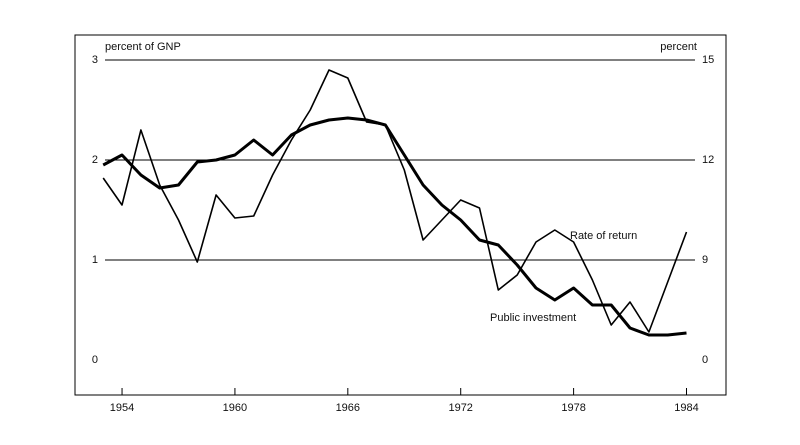 The image size is (800, 445). I want to click on y2-tick-label: 15, so click(708, 60).